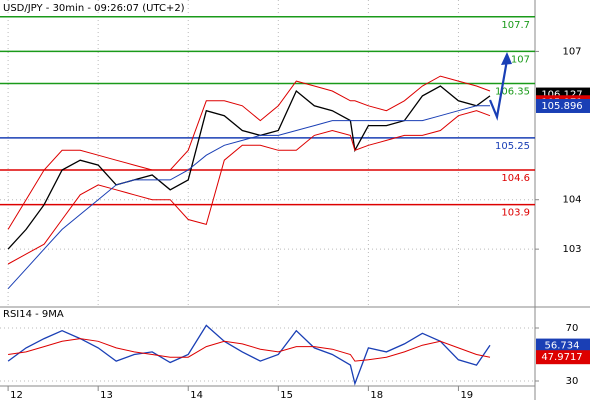 This screenshot has width=590, height=404. Describe the element at coordinates (520, 59) in the screenshot. I see `level-label: 107` at that location.